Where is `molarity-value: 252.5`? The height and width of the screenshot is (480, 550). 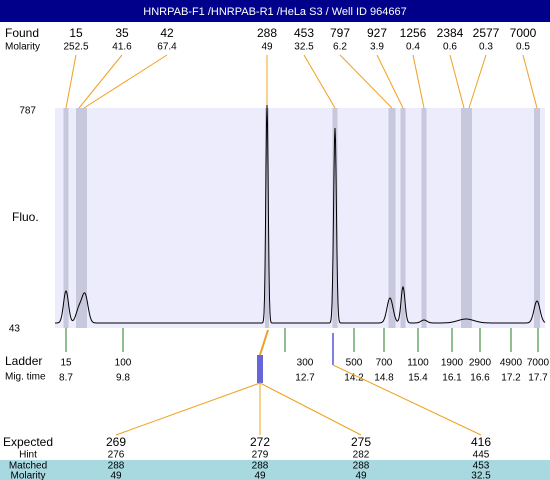 molarity-value: 252.5 is located at coordinates (75, 47).